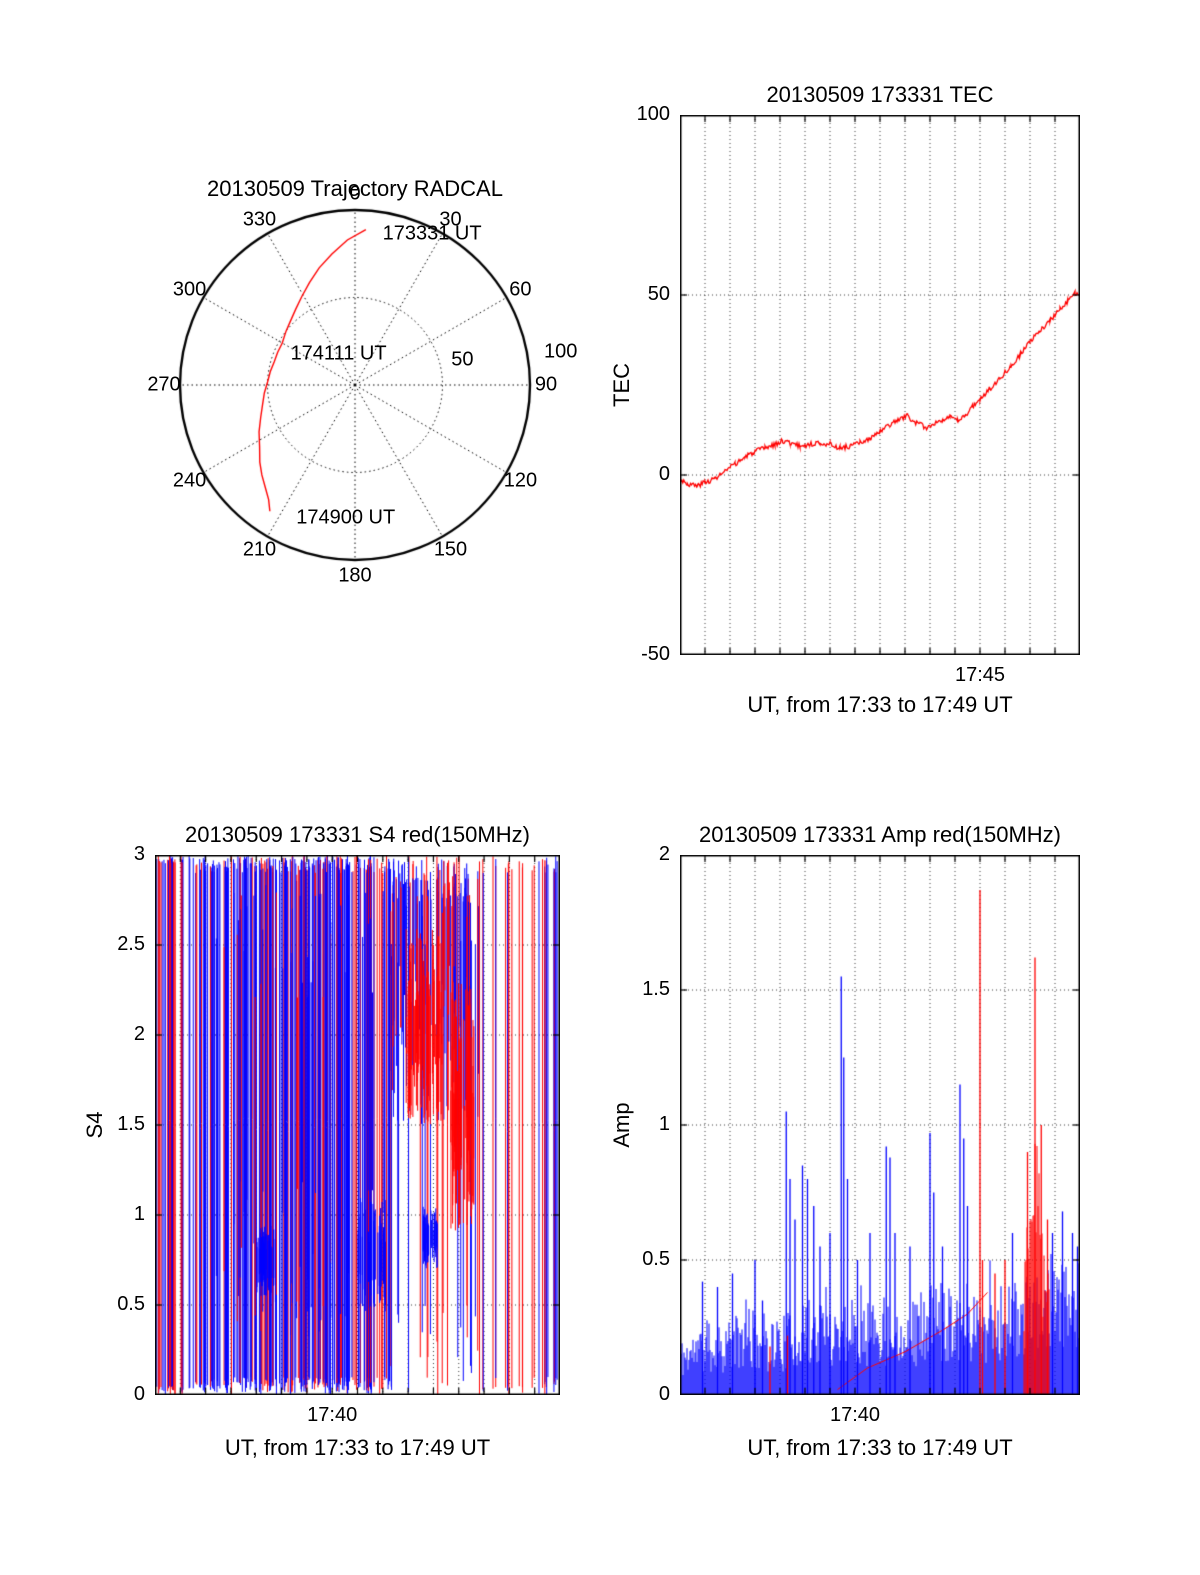 The height and width of the screenshot is (1575, 1200). Describe the element at coordinates (880, 1447) in the screenshot. I see `amp-x-axis-label: UT, from 17:33 to 17:49 UT` at that location.